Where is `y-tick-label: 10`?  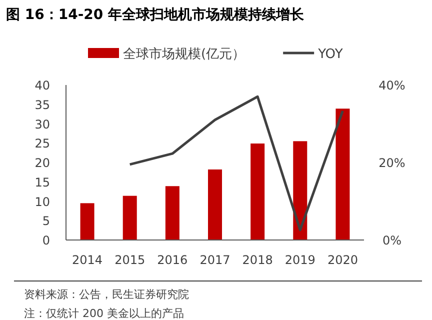
y-tick-label: 10 is located at coordinates (42, 201).